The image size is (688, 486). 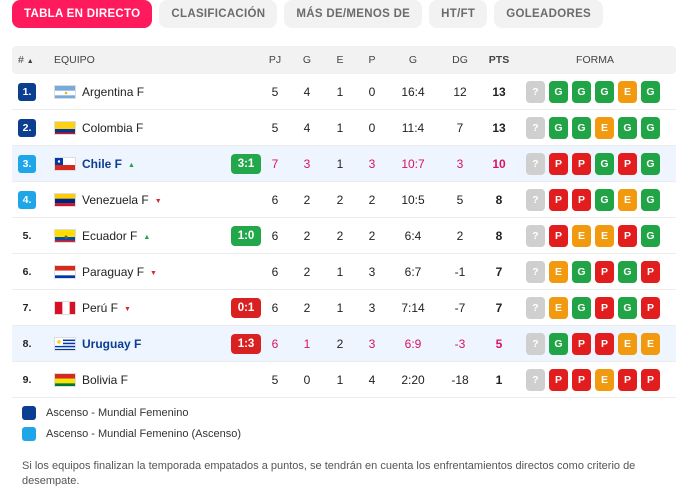 I want to click on header-dg: DG, so click(x=460, y=60).